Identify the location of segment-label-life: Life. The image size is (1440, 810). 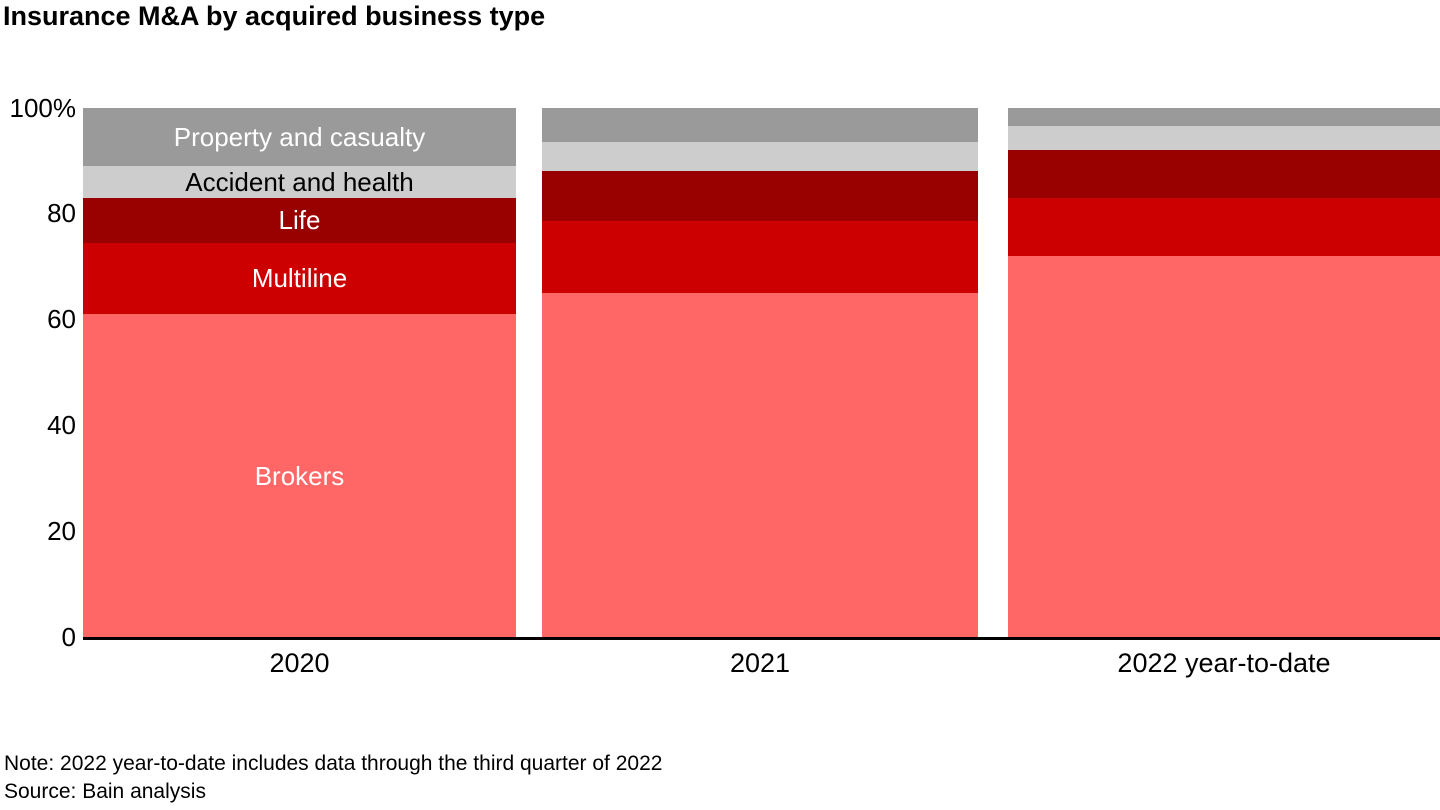
(299, 220).